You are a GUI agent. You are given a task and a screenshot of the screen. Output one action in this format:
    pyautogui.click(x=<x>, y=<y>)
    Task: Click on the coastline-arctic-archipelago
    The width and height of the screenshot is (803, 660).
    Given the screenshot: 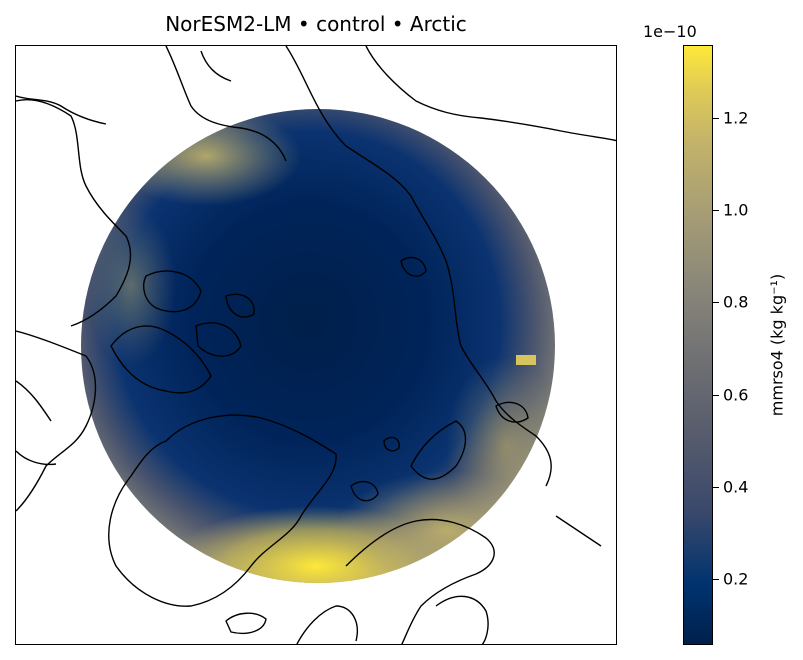 What is the action you would take?
    pyautogui.click(x=161, y=359)
    